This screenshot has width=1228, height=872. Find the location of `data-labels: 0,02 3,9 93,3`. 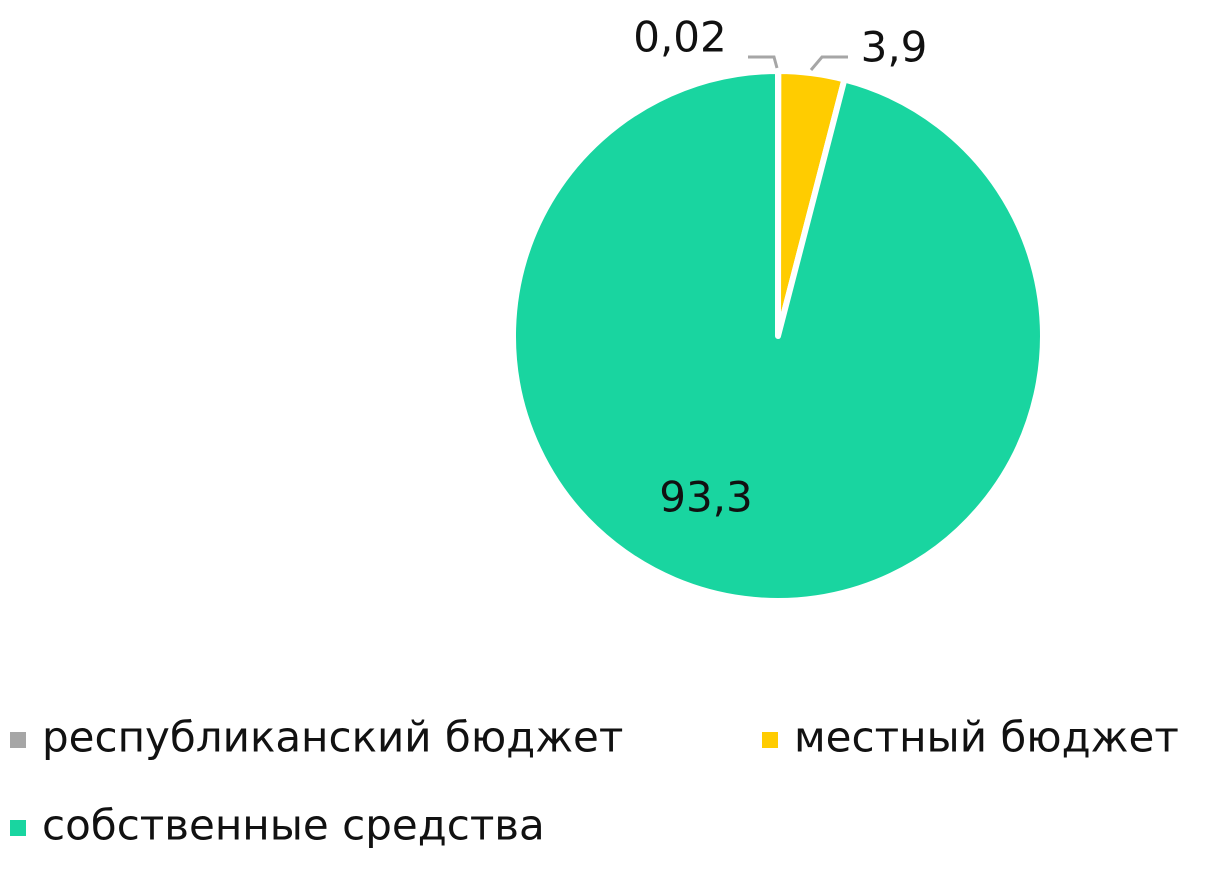

data-labels: 0,02 3,9 93,3 is located at coordinates (780, 267).